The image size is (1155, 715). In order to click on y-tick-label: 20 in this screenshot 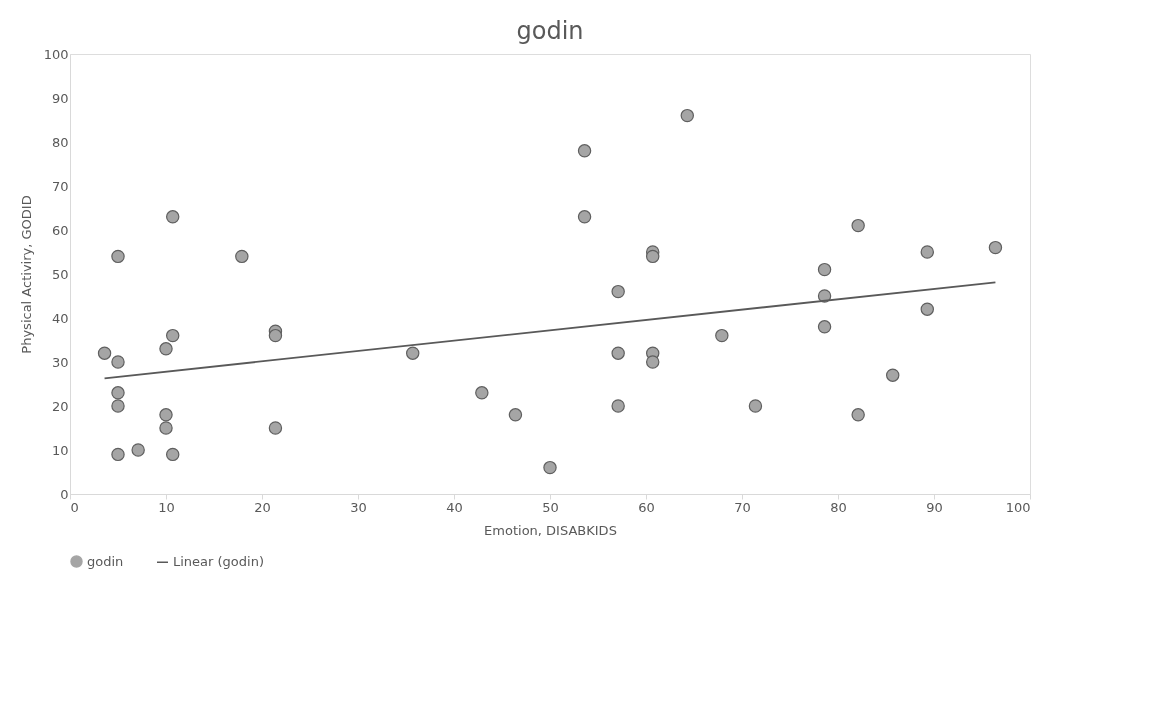, I will do `click(60, 406)`.